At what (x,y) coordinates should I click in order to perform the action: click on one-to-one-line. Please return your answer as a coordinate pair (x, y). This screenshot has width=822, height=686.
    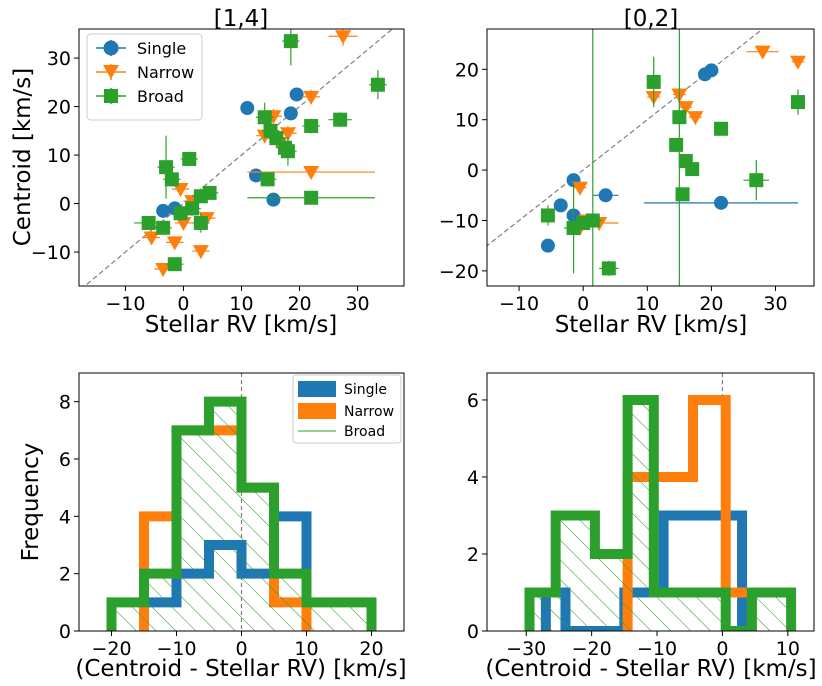
    Looking at the image, I should click on (625, 138).